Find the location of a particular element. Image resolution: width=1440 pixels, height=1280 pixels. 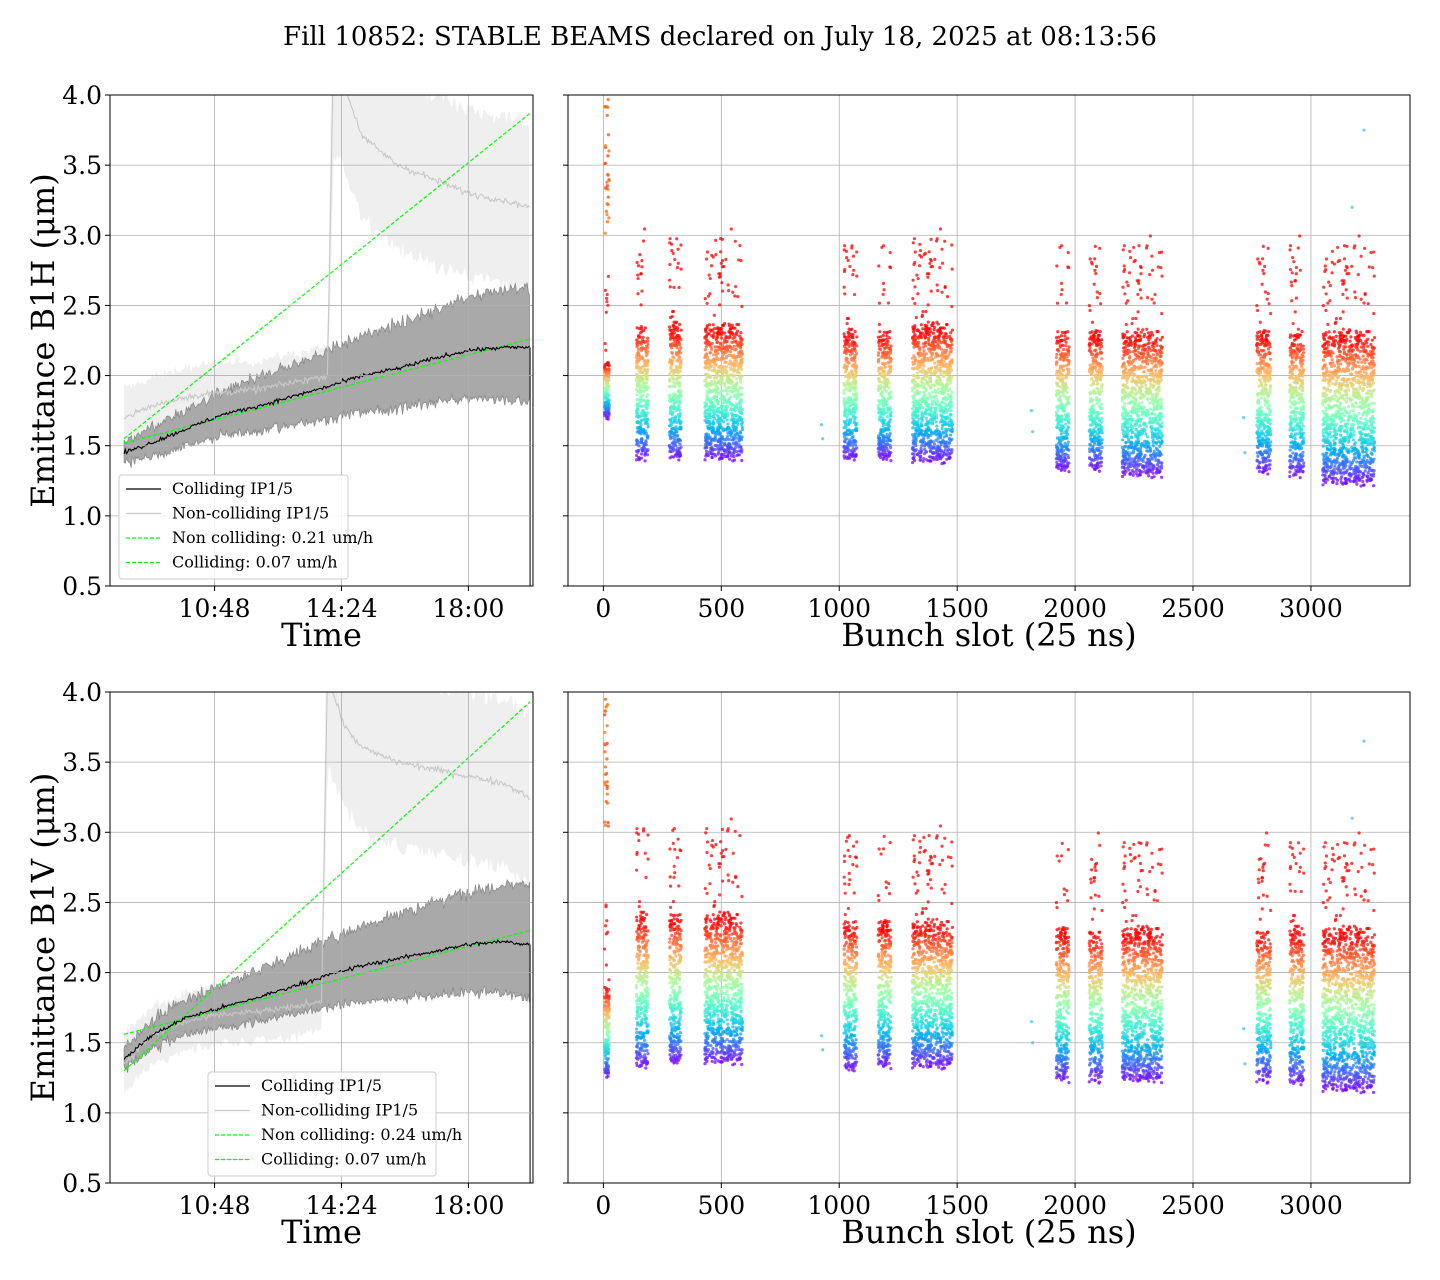

noncolliding-band is located at coordinates (327, 271).